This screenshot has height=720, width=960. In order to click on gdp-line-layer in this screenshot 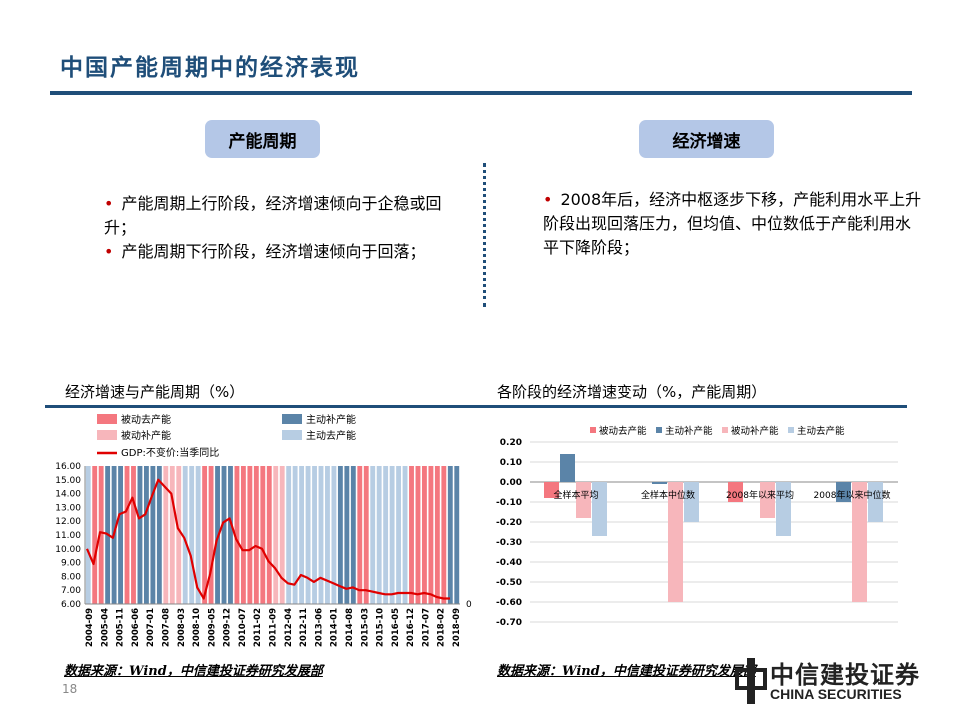, I will do `click(267, 539)`.